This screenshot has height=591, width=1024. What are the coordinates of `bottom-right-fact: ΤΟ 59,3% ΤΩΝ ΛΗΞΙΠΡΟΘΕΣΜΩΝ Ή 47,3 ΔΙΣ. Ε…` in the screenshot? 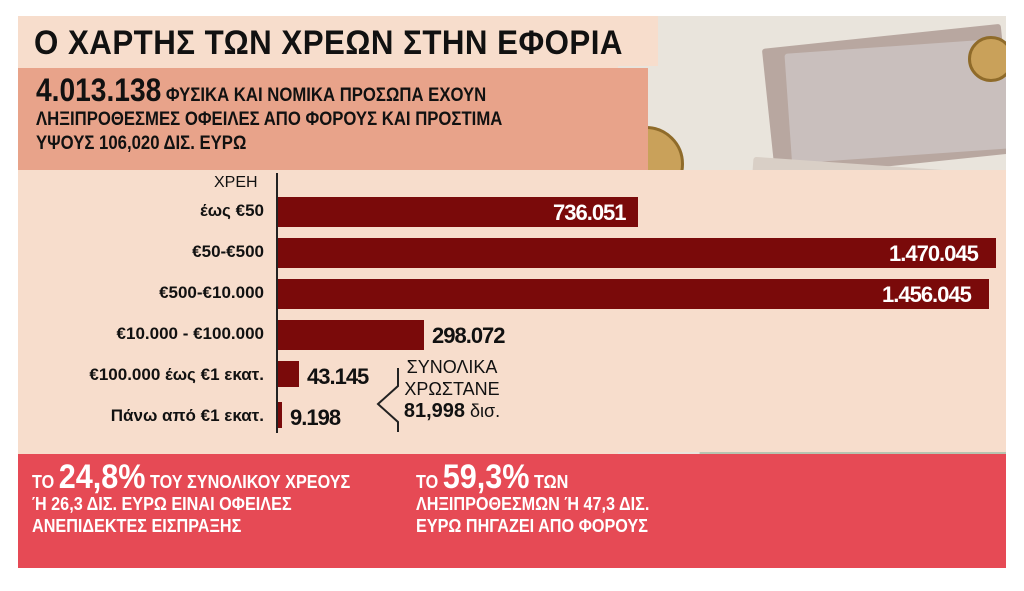 It's located at (533, 498).